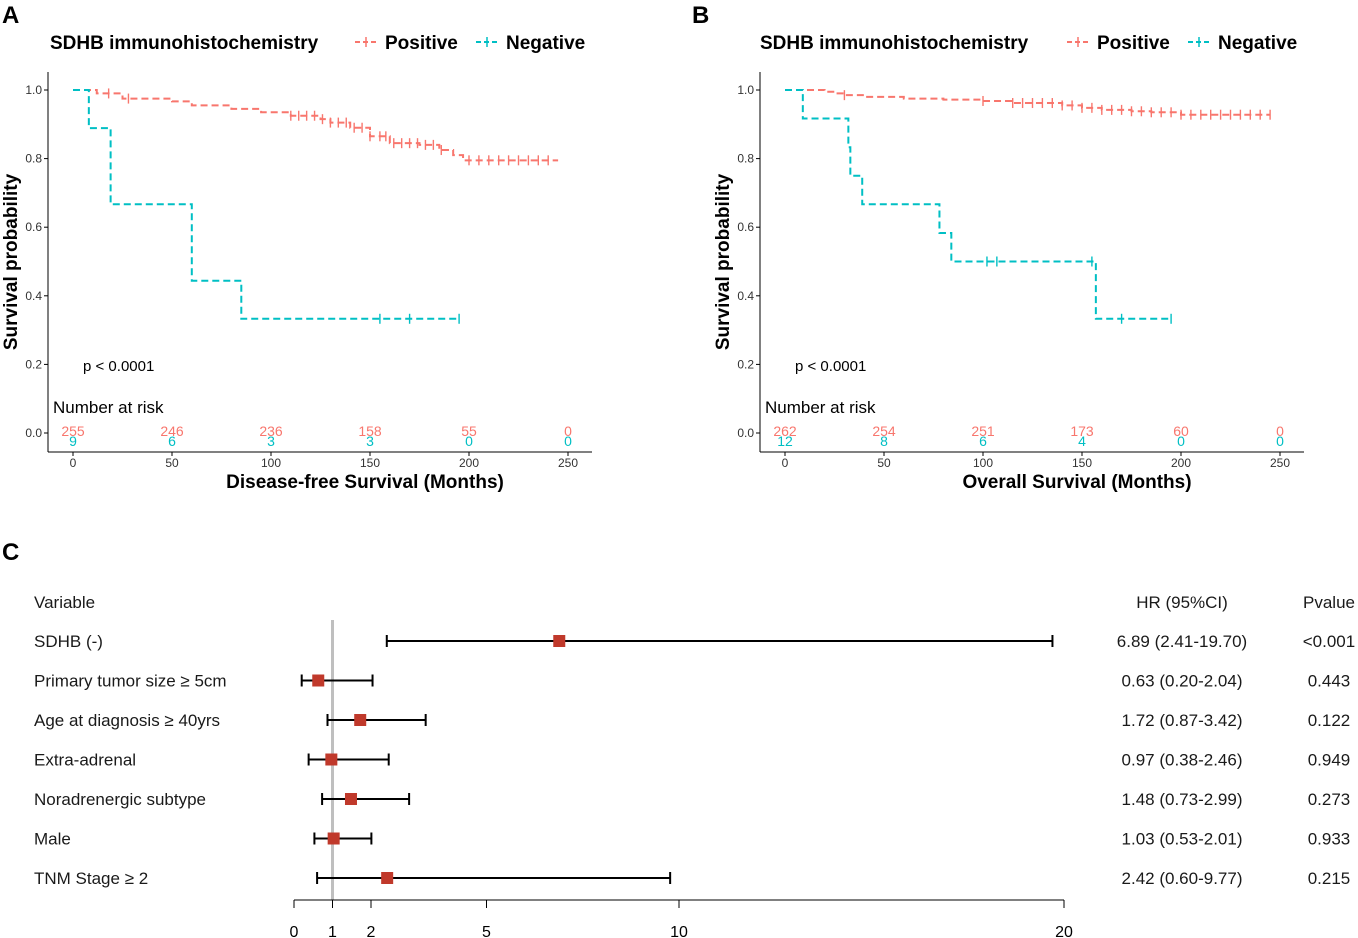 This screenshot has width=1358, height=938. Describe the element at coordinates (1078, 42) in the screenshot. I see `legend-positive-swatch` at that location.